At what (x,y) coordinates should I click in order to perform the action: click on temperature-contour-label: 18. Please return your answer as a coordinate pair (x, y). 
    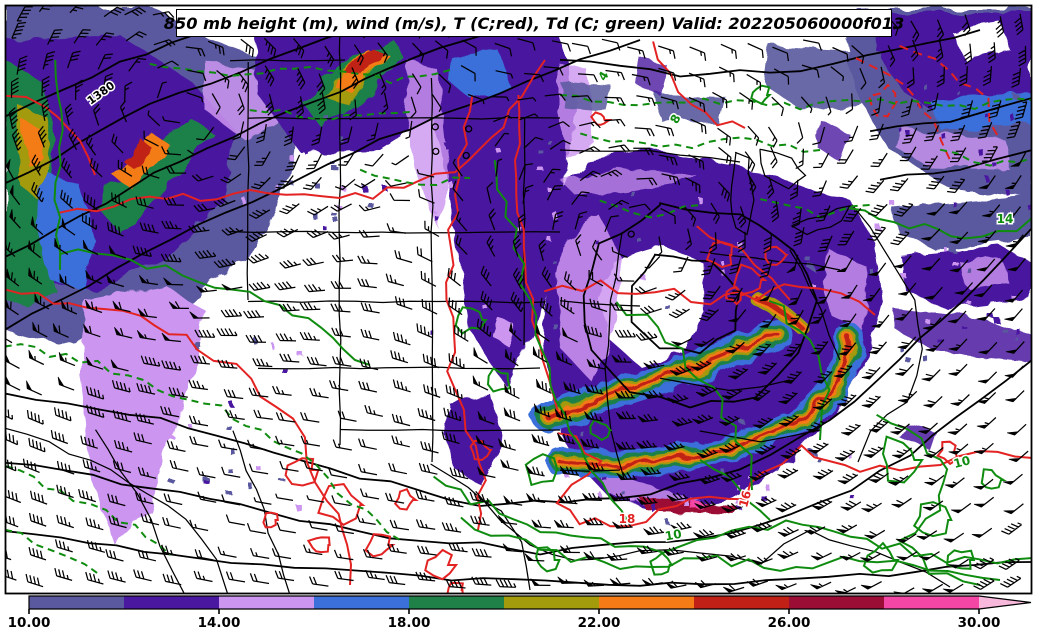
    Looking at the image, I should click on (627, 519).